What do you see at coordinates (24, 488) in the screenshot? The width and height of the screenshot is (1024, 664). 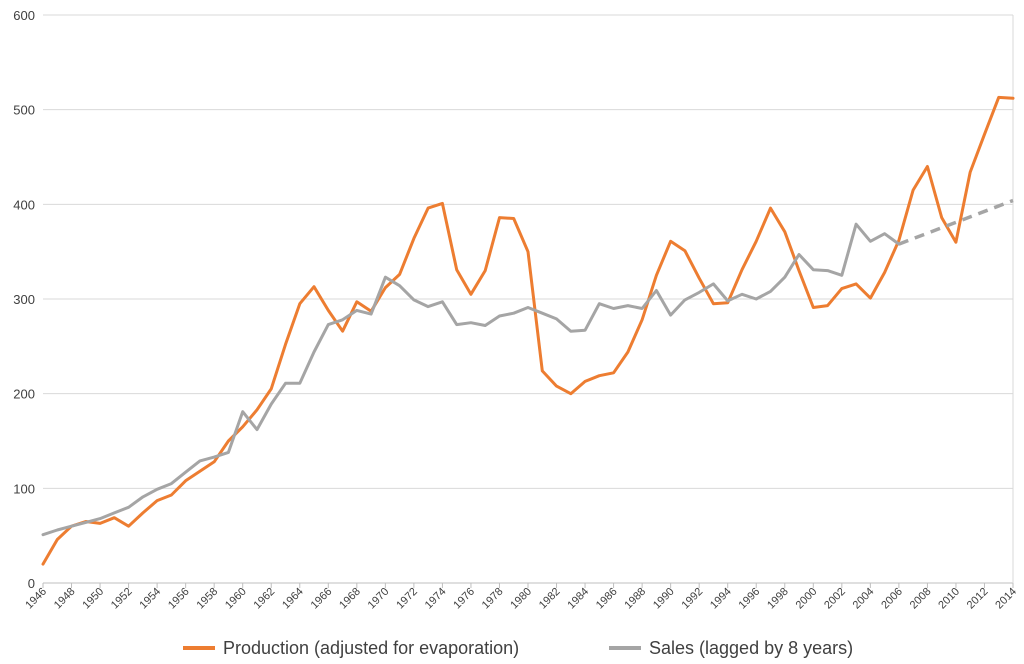 I see `y-tick-label-100: 100` at bounding box center [24, 488].